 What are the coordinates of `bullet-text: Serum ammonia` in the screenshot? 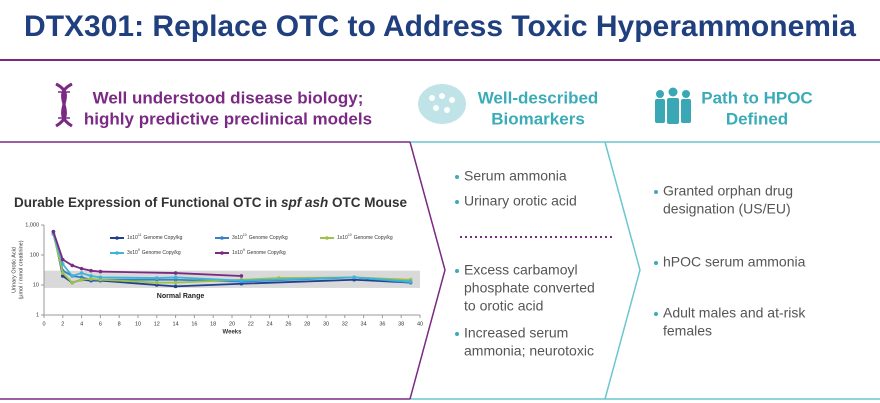 It's located at (515, 176).